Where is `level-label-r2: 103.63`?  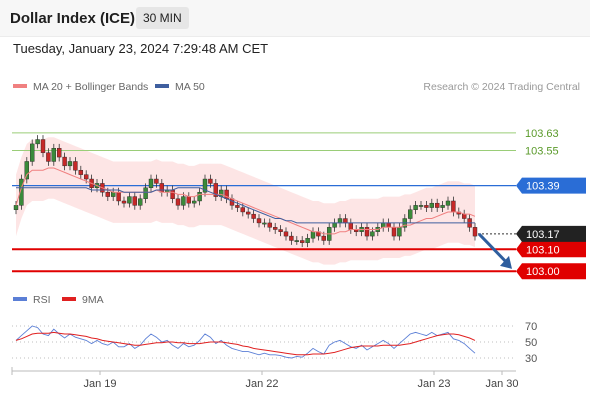
level-label-r2: 103.63 is located at coordinates (542, 134).